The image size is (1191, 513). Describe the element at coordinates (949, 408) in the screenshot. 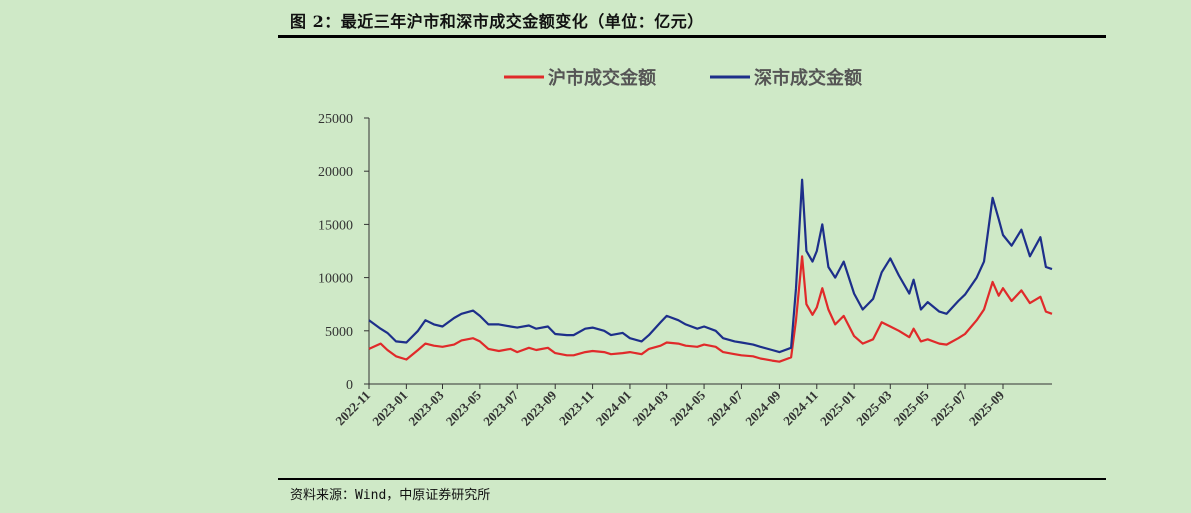

I see `x-tick-label: 2025-07` at that location.